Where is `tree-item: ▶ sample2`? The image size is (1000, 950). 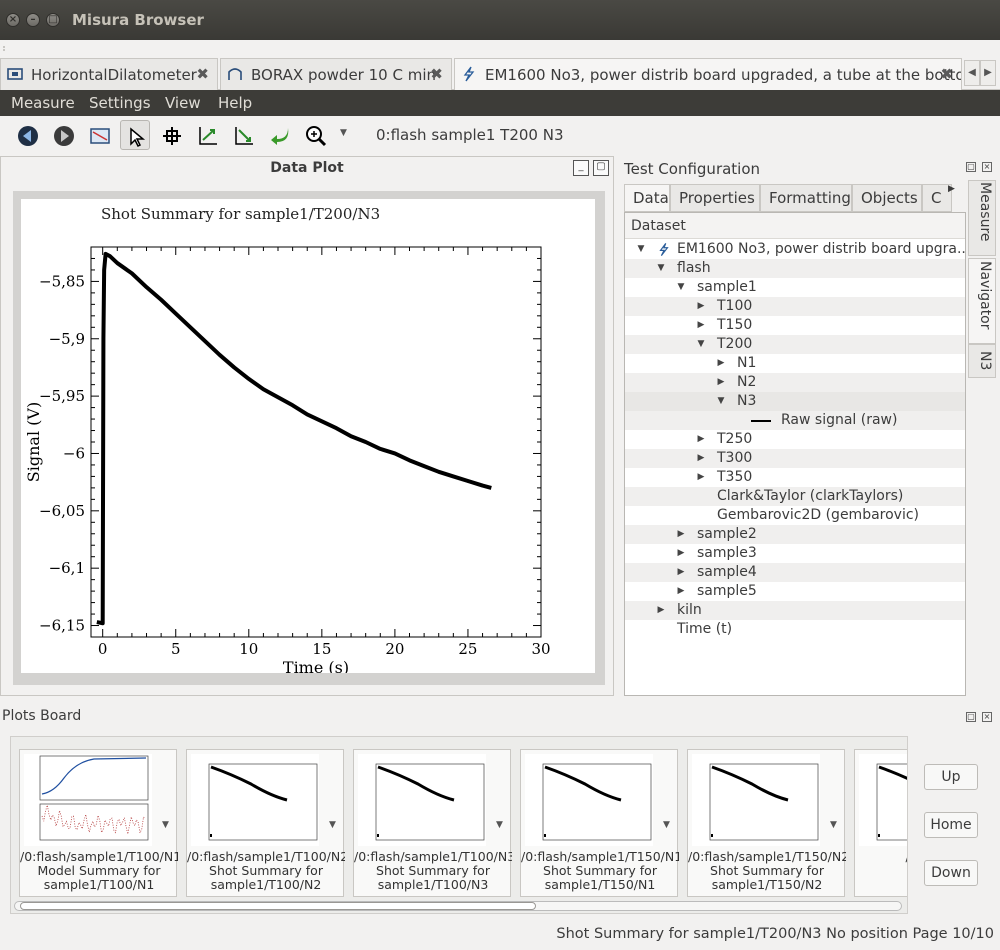 tree-item: ▶ sample2 is located at coordinates (795, 534).